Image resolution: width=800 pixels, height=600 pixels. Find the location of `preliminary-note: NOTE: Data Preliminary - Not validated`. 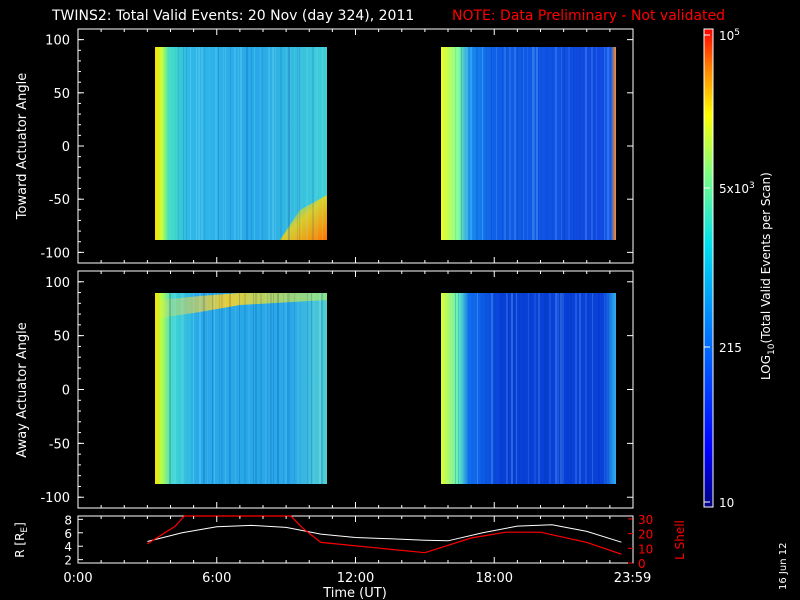

preliminary-note: NOTE: Data Preliminary - Not validated is located at coordinates (588, 16).